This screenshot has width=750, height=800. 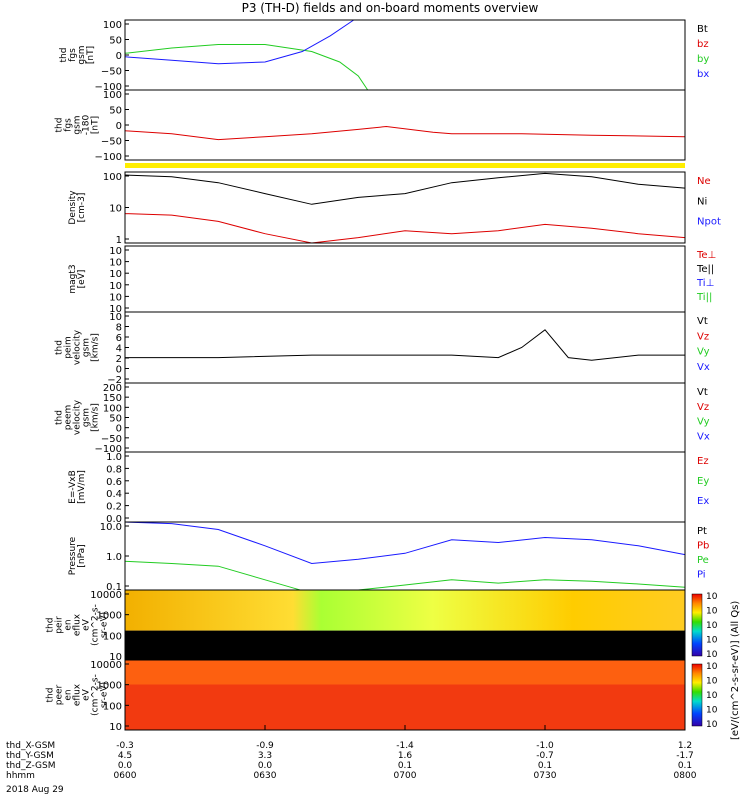 I want to click on ephemeris-label: thd_Y-GSM, so click(x=30, y=756).